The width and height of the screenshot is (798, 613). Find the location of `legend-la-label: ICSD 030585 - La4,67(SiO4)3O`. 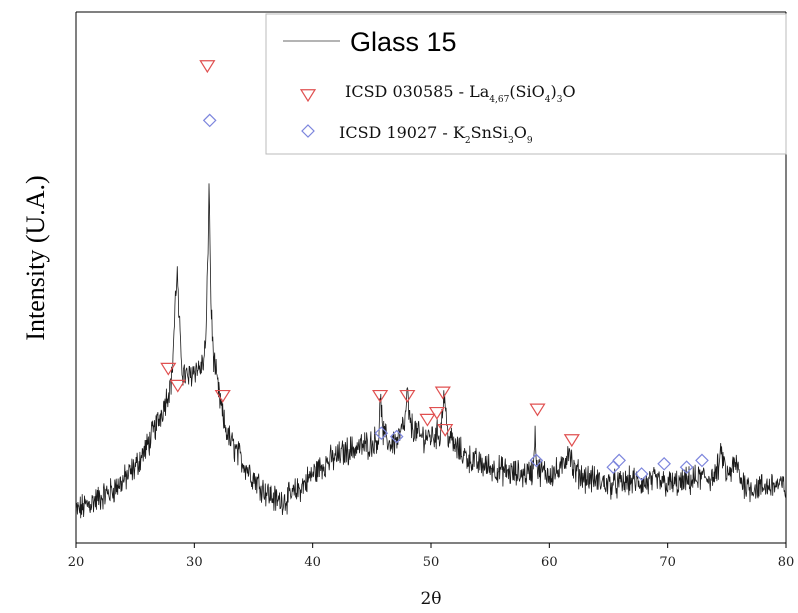

legend-la-label: ICSD 030585 - La4,67(SiO4)3O is located at coordinates (460, 93).